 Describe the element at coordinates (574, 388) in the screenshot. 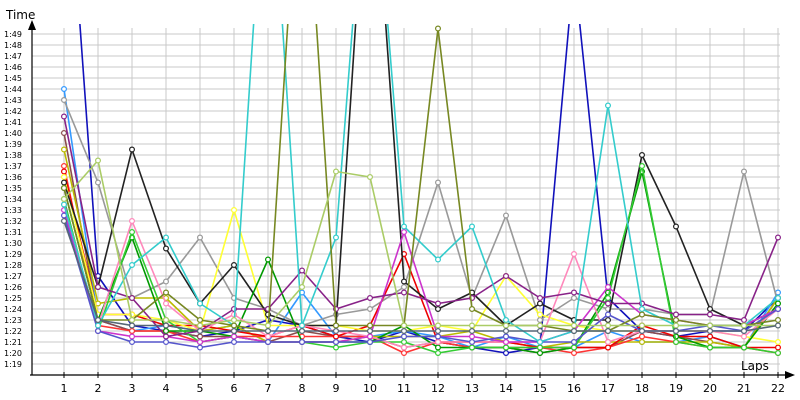

I see `x-tick-label: 16` at that location.